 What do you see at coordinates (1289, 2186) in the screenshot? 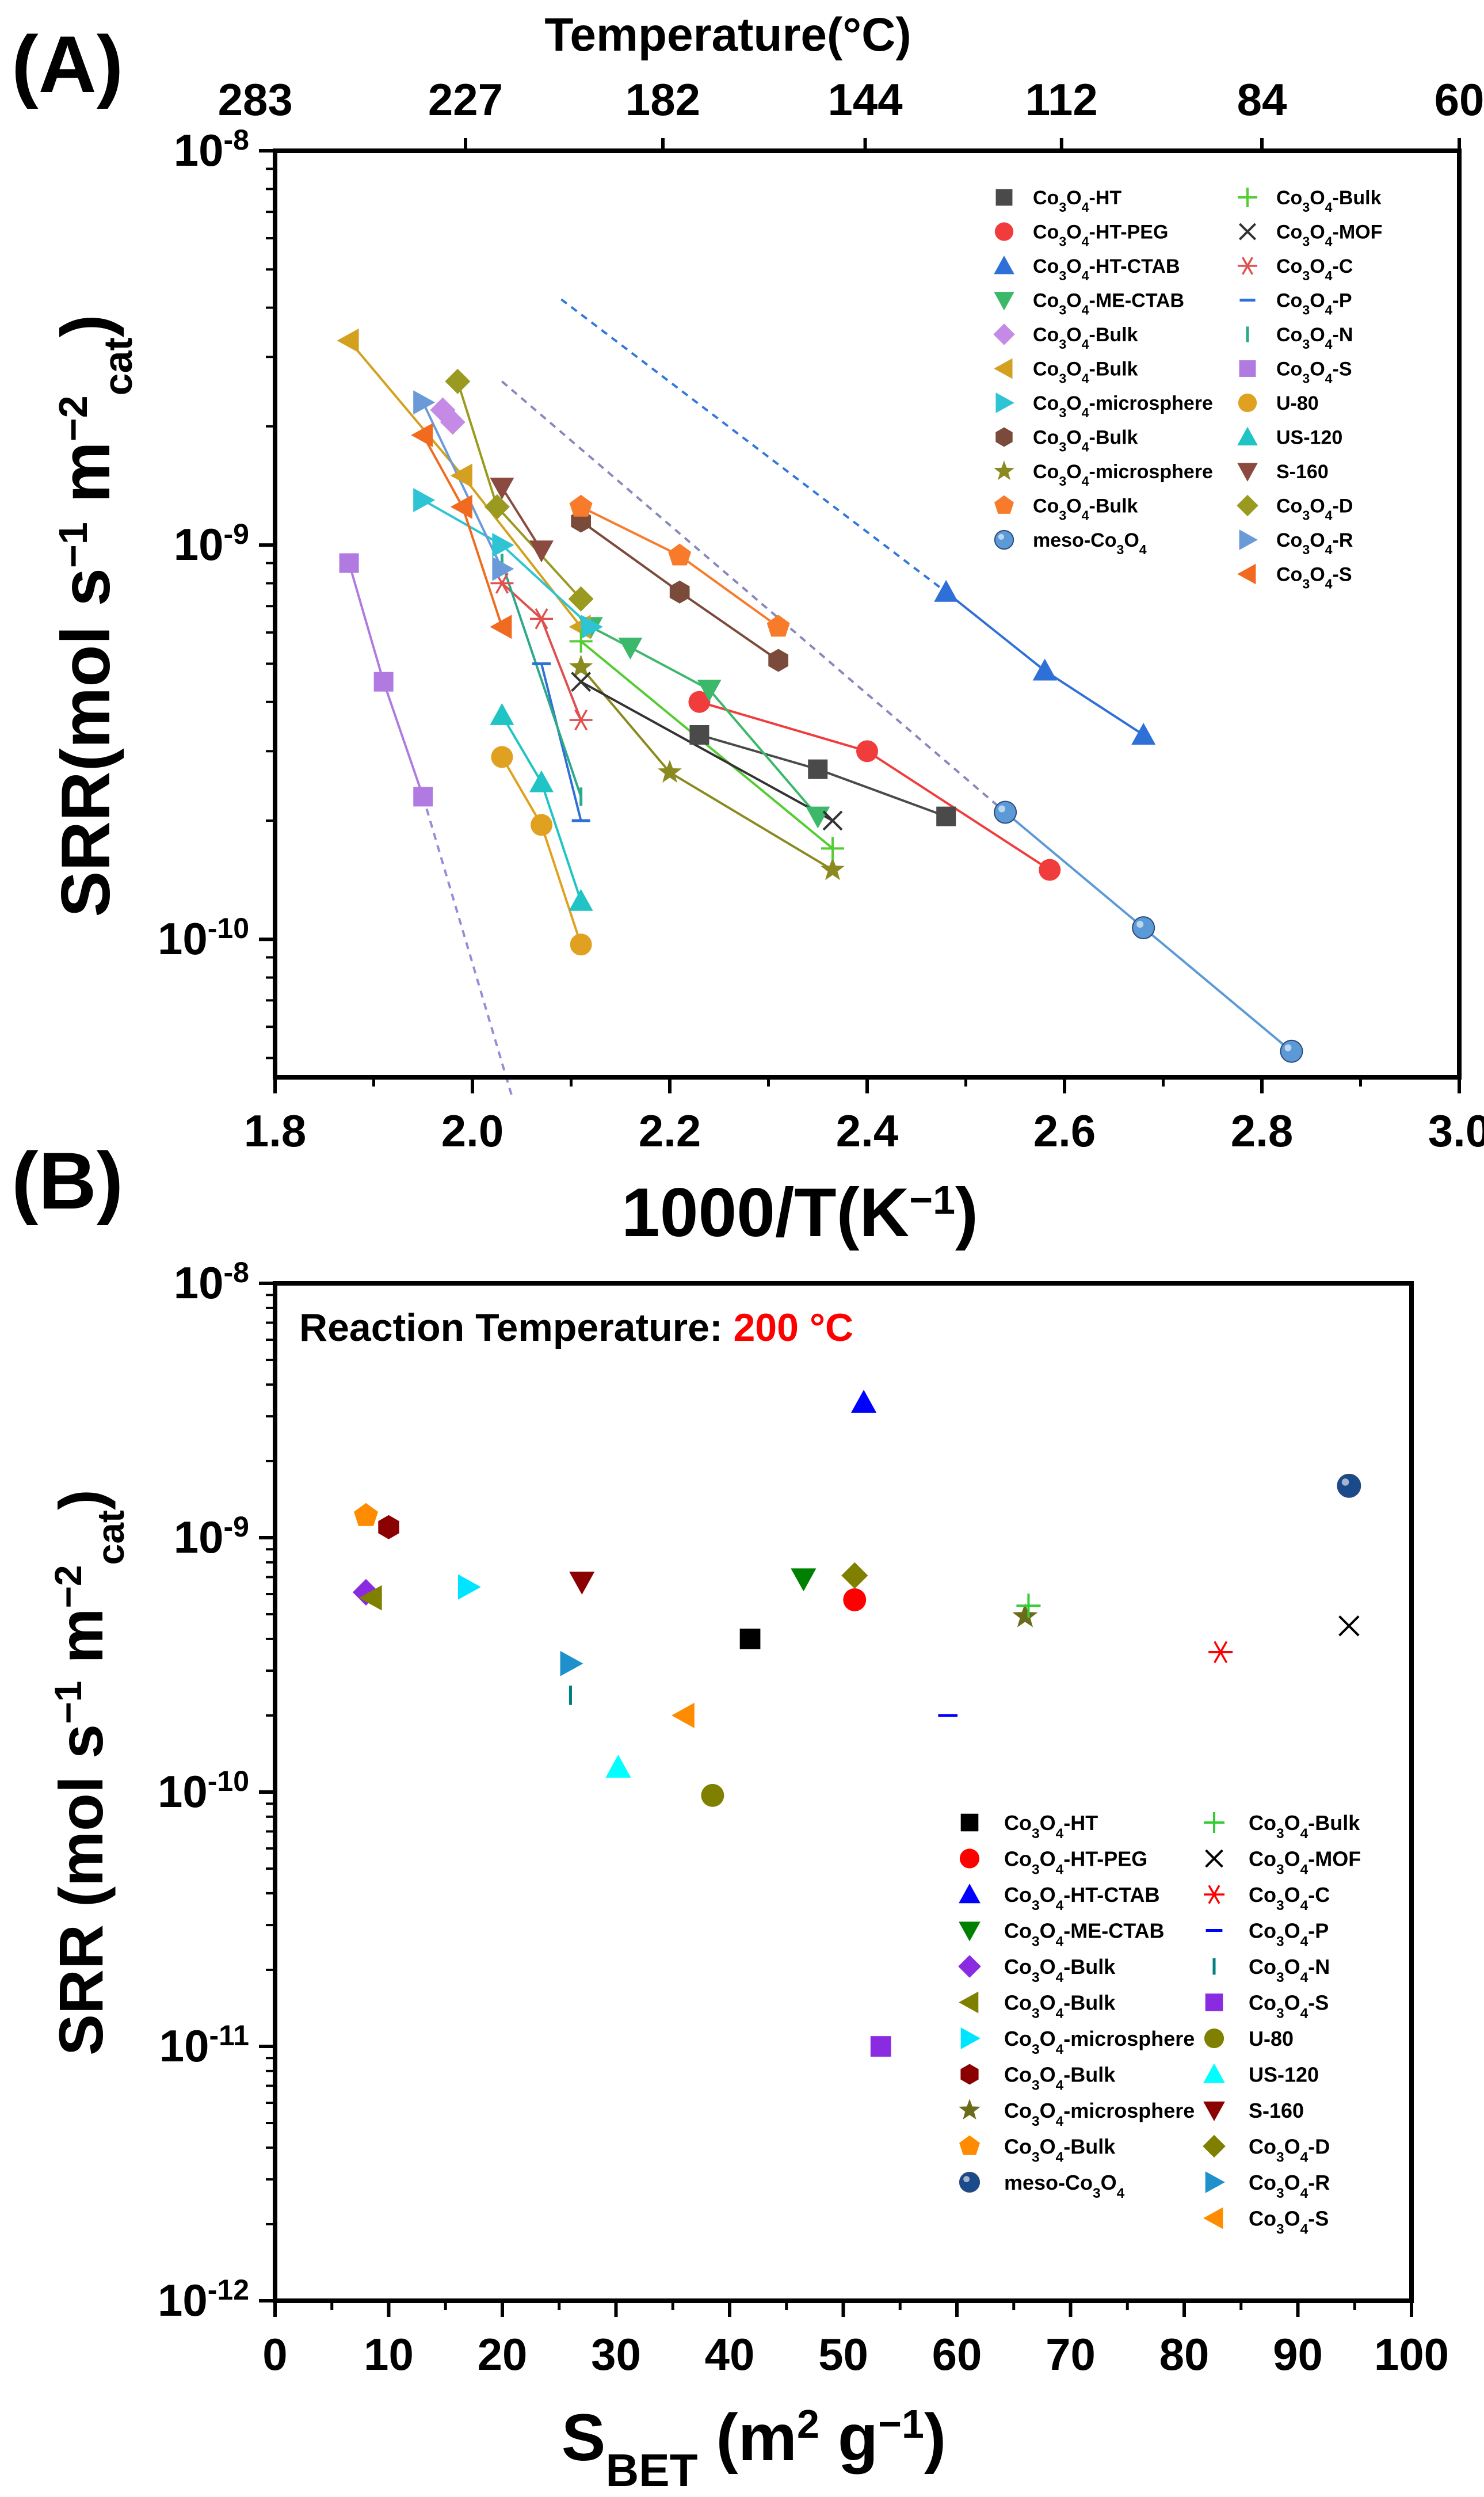
I see `b-legend-label-21: Co3O4-R` at bounding box center [1289, 2186].